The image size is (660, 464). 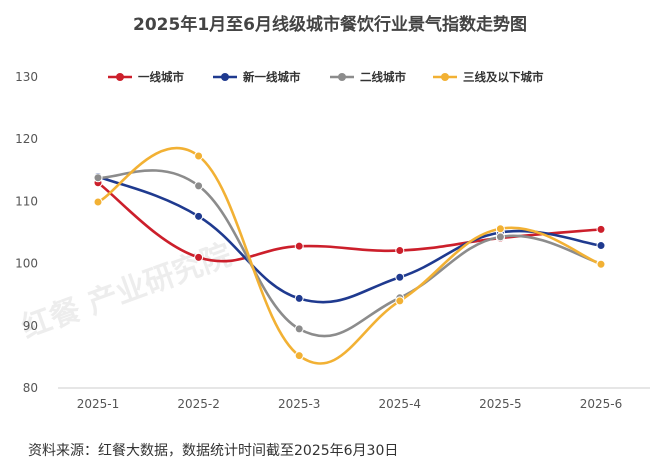 What do you see at coordinates (126, 291) in the screenshot?
I see `watermark: 红餐 产业研究院` at bounding box center [126, 291].